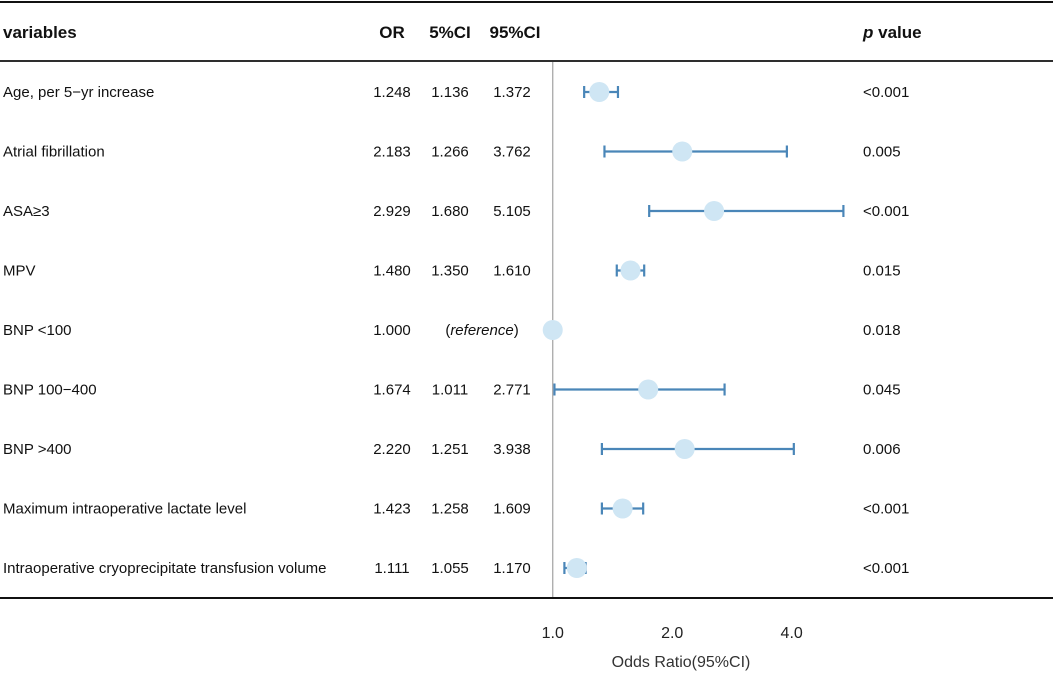 This screenshot has height=673, width=1053. I want to click on header-p-italic: p, so click(867, 32).